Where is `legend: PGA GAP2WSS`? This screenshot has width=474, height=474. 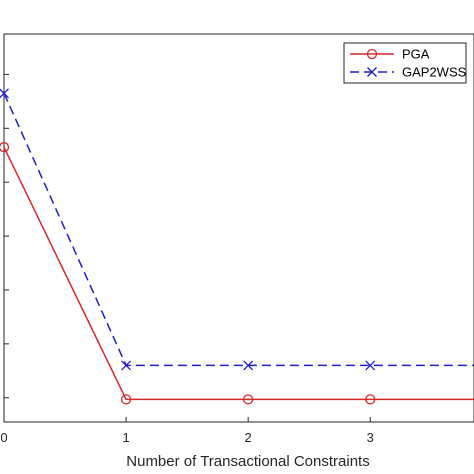
legend: PGA GAP2WSS is located at coordinates (405, 63).